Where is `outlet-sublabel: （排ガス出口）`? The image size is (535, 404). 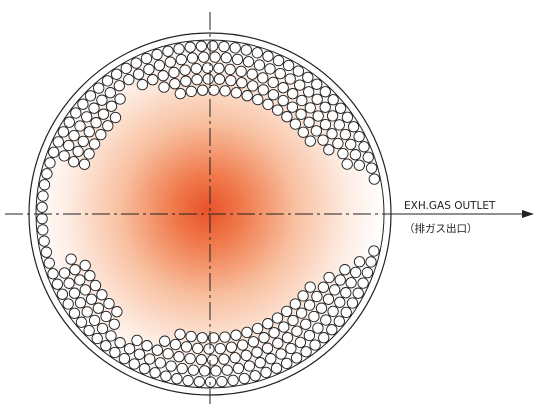 outlet-sublabel: （排ガス出口） is located at coordinates (441, 228).